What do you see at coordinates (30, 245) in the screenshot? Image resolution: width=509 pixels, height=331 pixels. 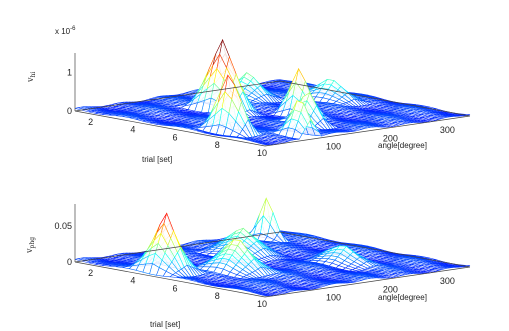 I see `bottom-zlabel: vphg` at bounding box center [30, 245].